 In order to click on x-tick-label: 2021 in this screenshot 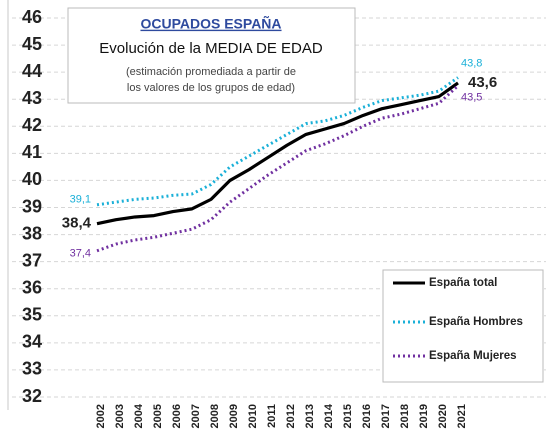, I will do `click(462, 416)`.